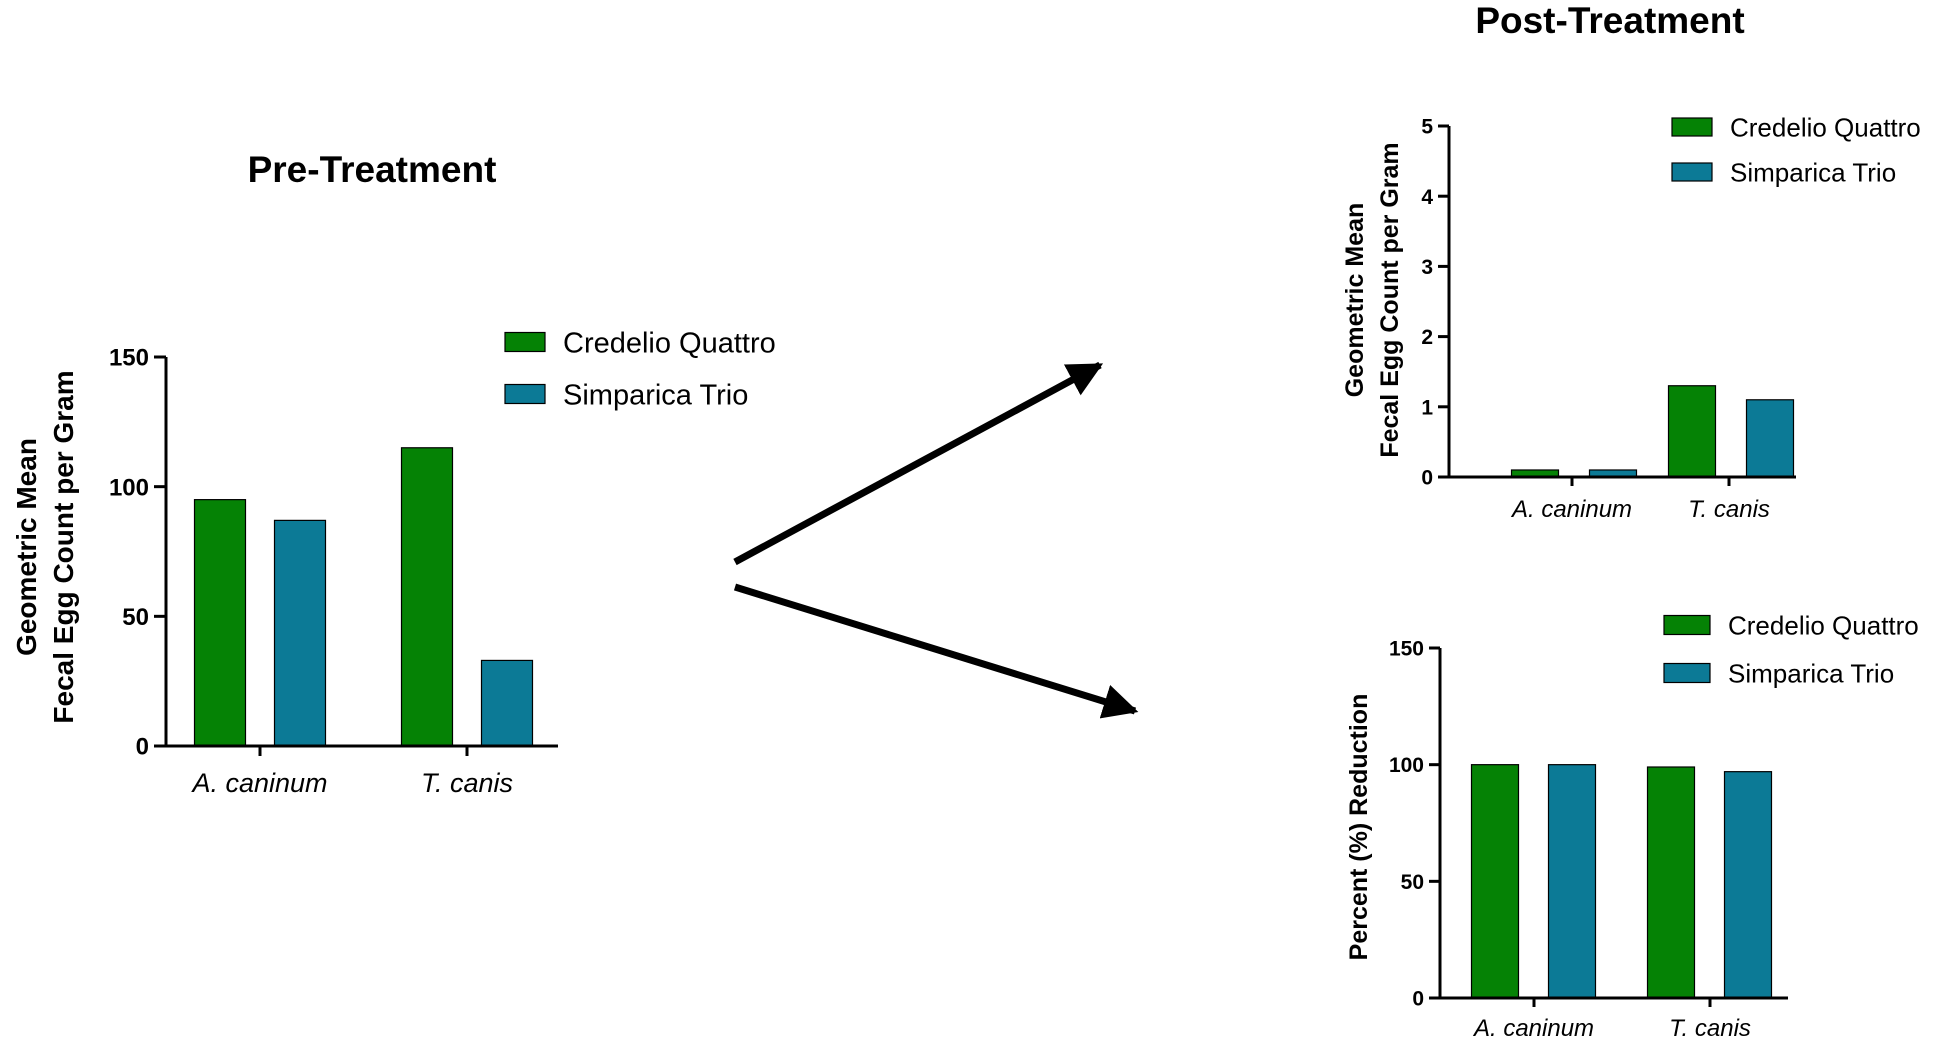  I want to click on y-tick-label: 1, so click(1427, 407).